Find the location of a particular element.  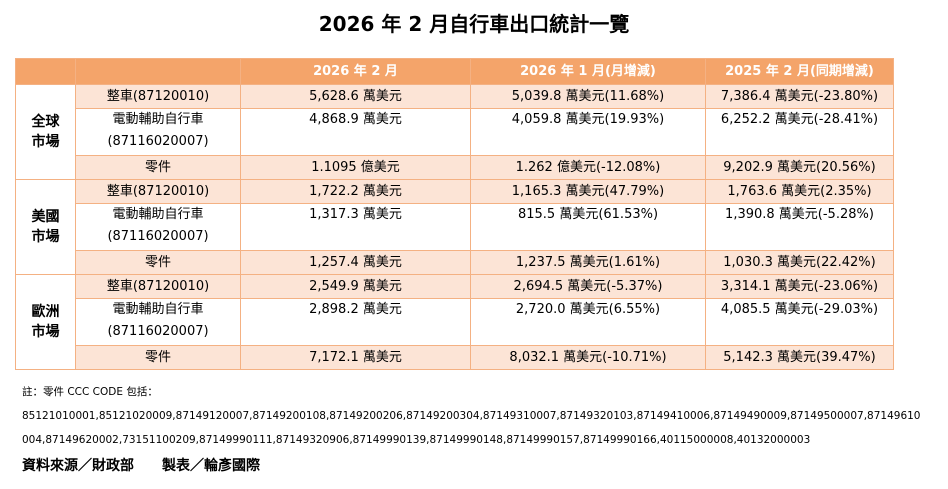

value-cell: 4,868.9 萬美元 is located at coordinates (355, 132).